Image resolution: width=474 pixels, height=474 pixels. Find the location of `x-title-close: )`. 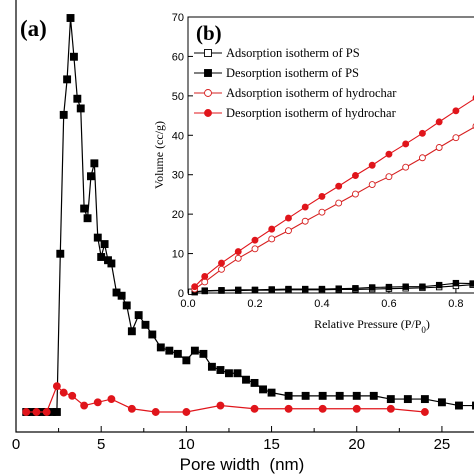

x-title-close: ) is located at coordinates (428, 324).